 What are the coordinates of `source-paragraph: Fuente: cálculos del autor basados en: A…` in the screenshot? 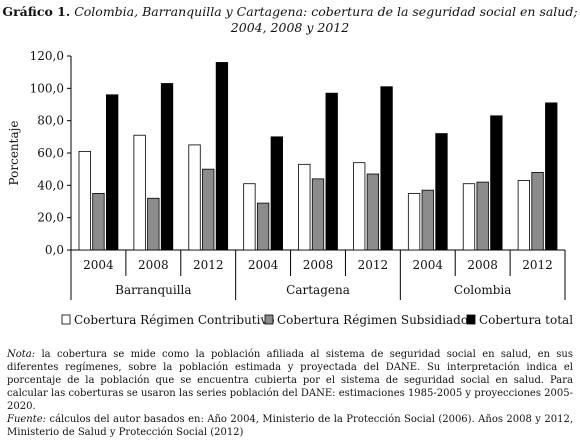 It's located at (290, 426).